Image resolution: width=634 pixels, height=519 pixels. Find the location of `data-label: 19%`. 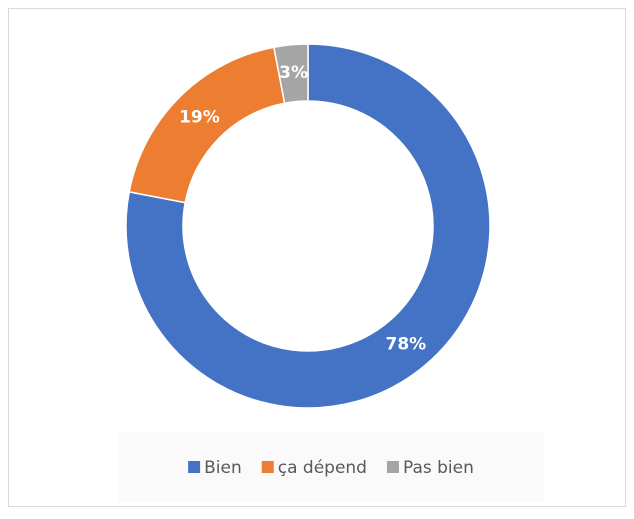

data-label: 19% is located at coordinates (199, 117).